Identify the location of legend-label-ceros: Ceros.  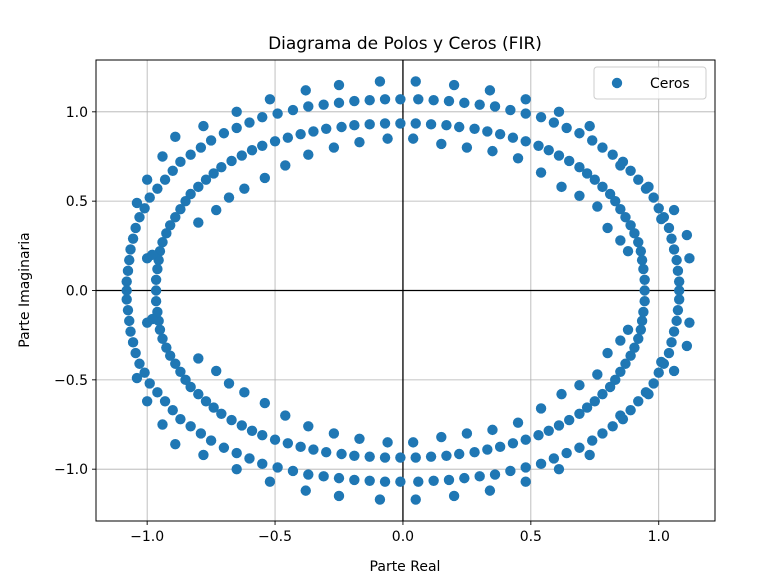
(670, 84).